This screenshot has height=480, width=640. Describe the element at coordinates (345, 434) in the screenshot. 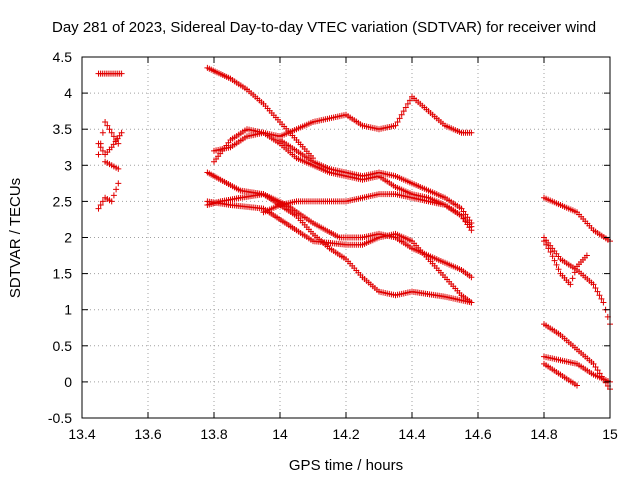

I see `x-tick-label: 14.2` at that location.